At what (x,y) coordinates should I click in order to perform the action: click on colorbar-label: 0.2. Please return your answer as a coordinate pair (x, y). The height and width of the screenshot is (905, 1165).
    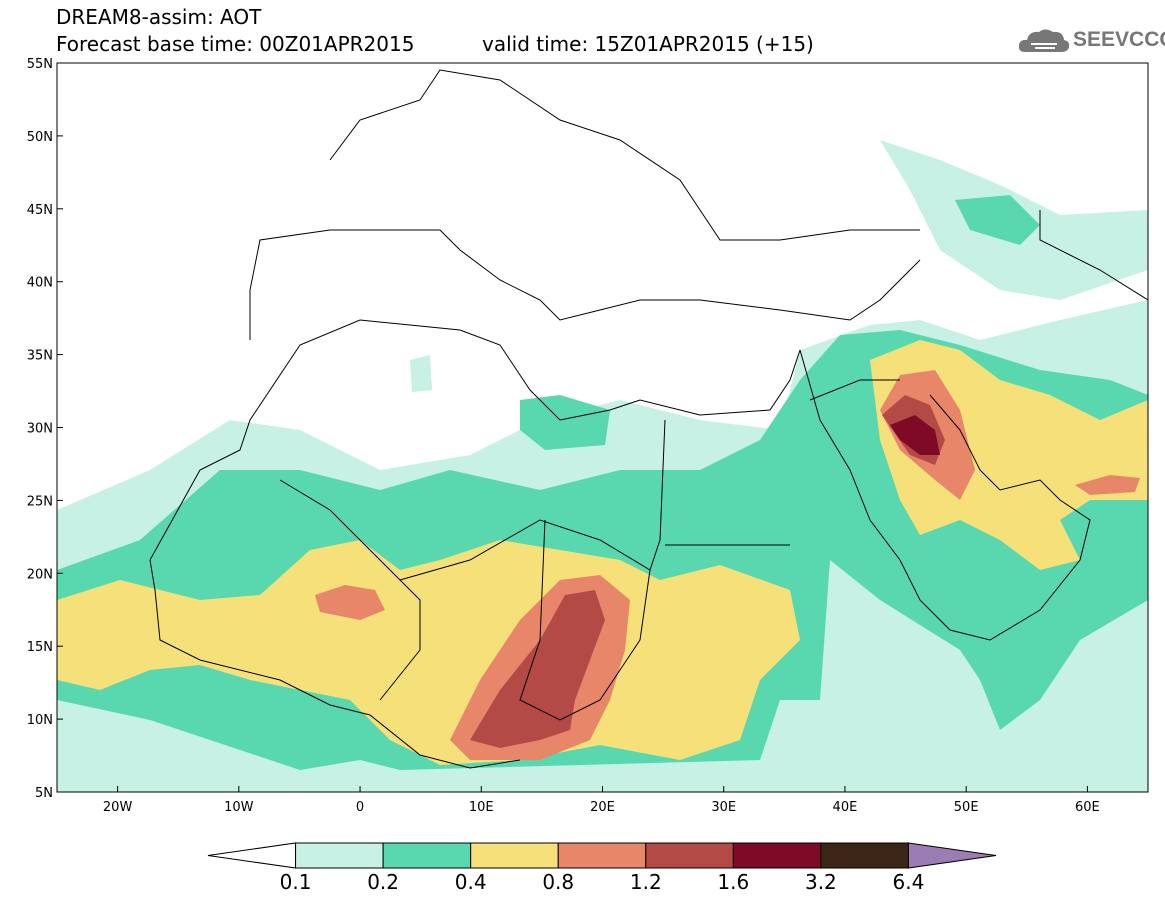
    Looking at the image, I should click on (383, 882).